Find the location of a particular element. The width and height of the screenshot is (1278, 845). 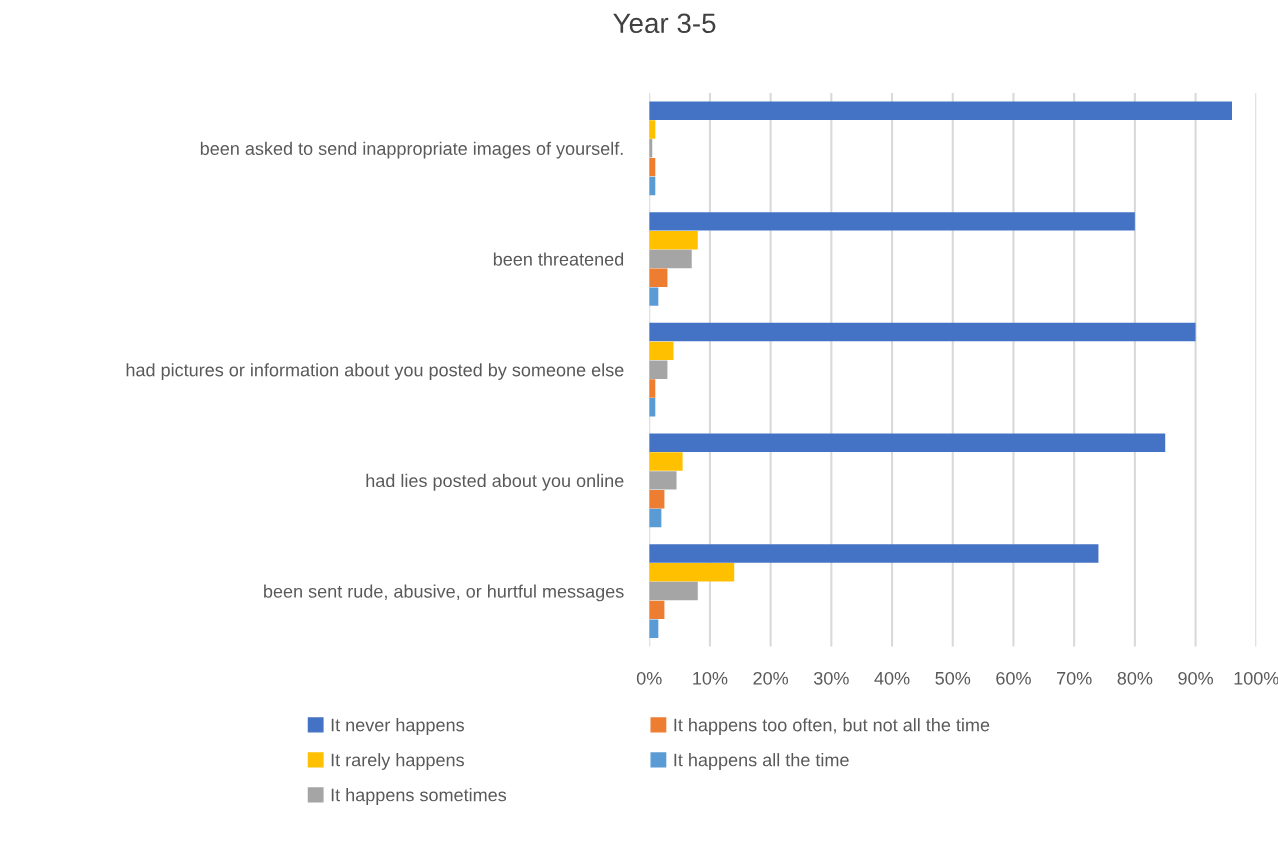

legend-label: It rarely happens is located at coordinates (397, 761).